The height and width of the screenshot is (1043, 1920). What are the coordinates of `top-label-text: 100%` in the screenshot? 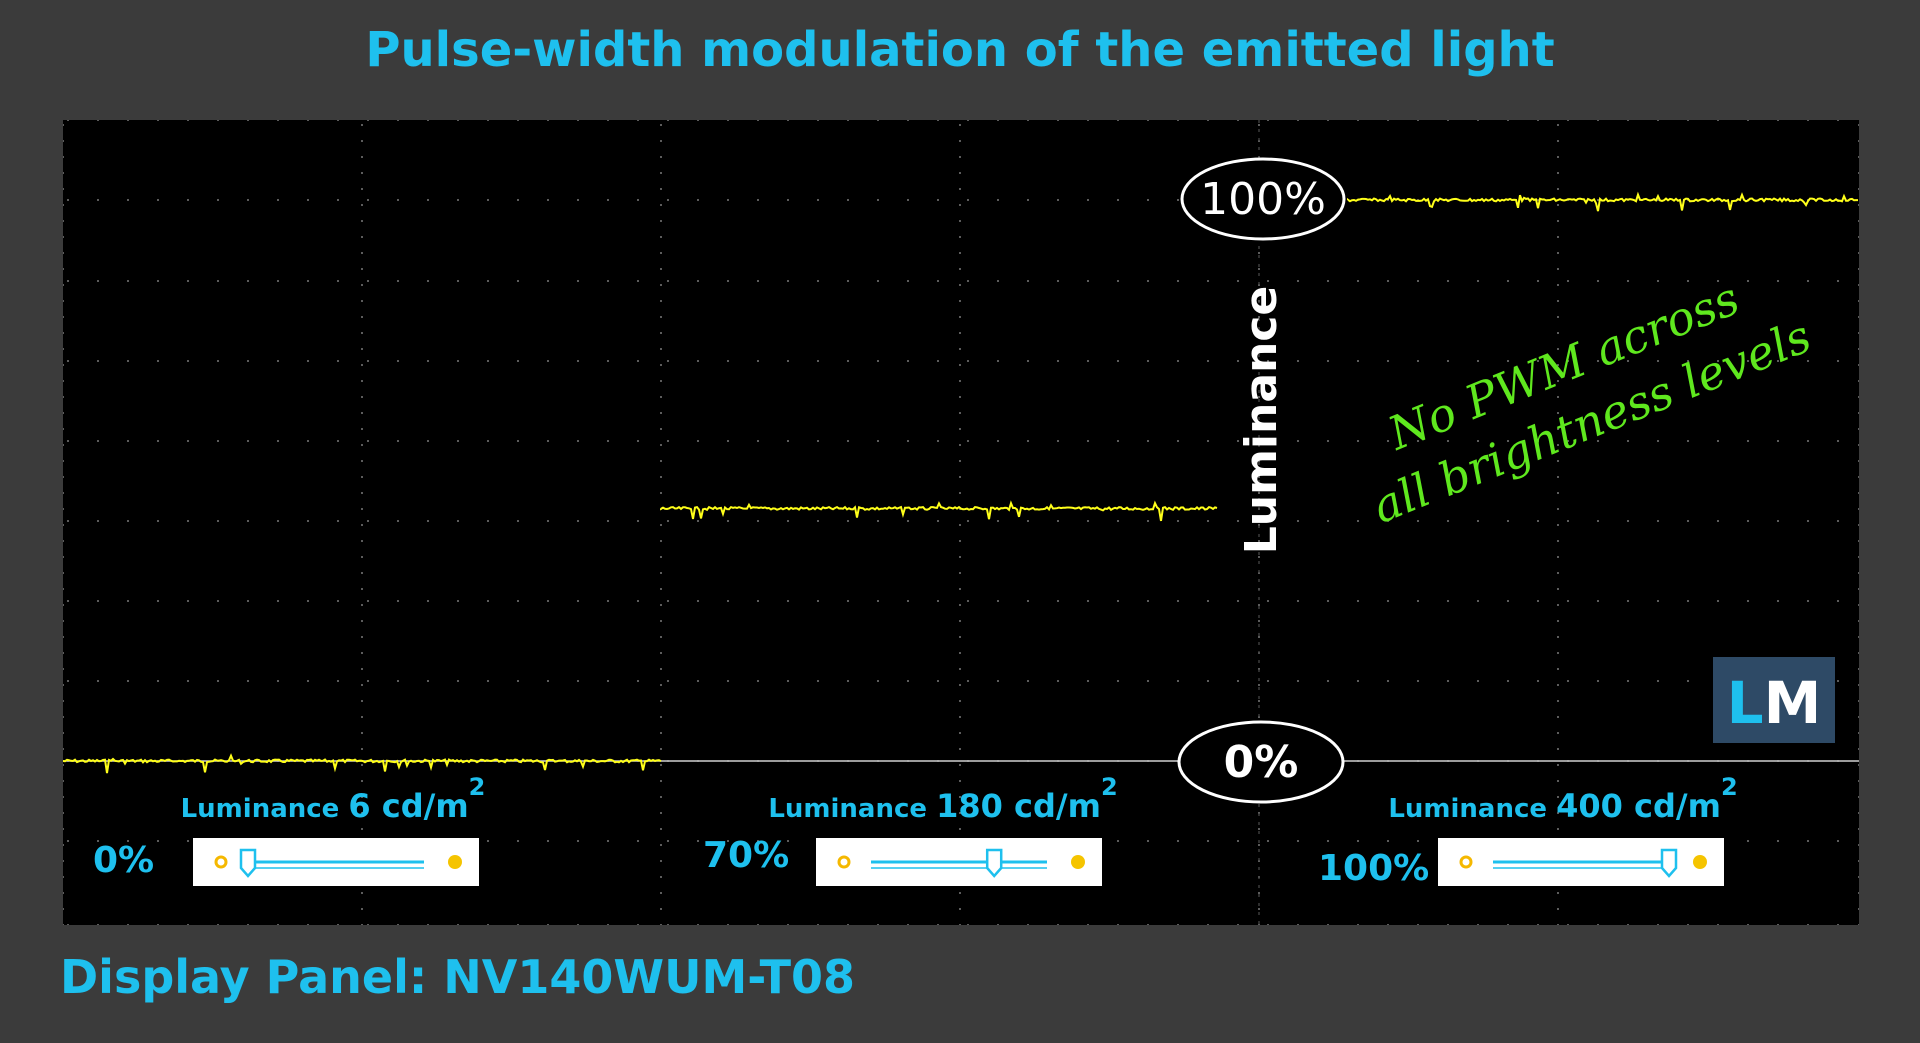 It's located at (1263, 199).